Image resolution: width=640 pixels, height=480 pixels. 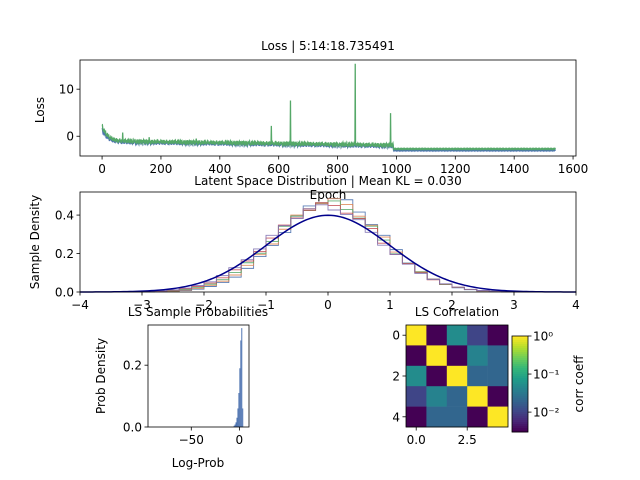 What do you see at coordinates (69, 113) in the screenshot?
I see `loss-yticks: 0 10` at bounding box center [69, 113].